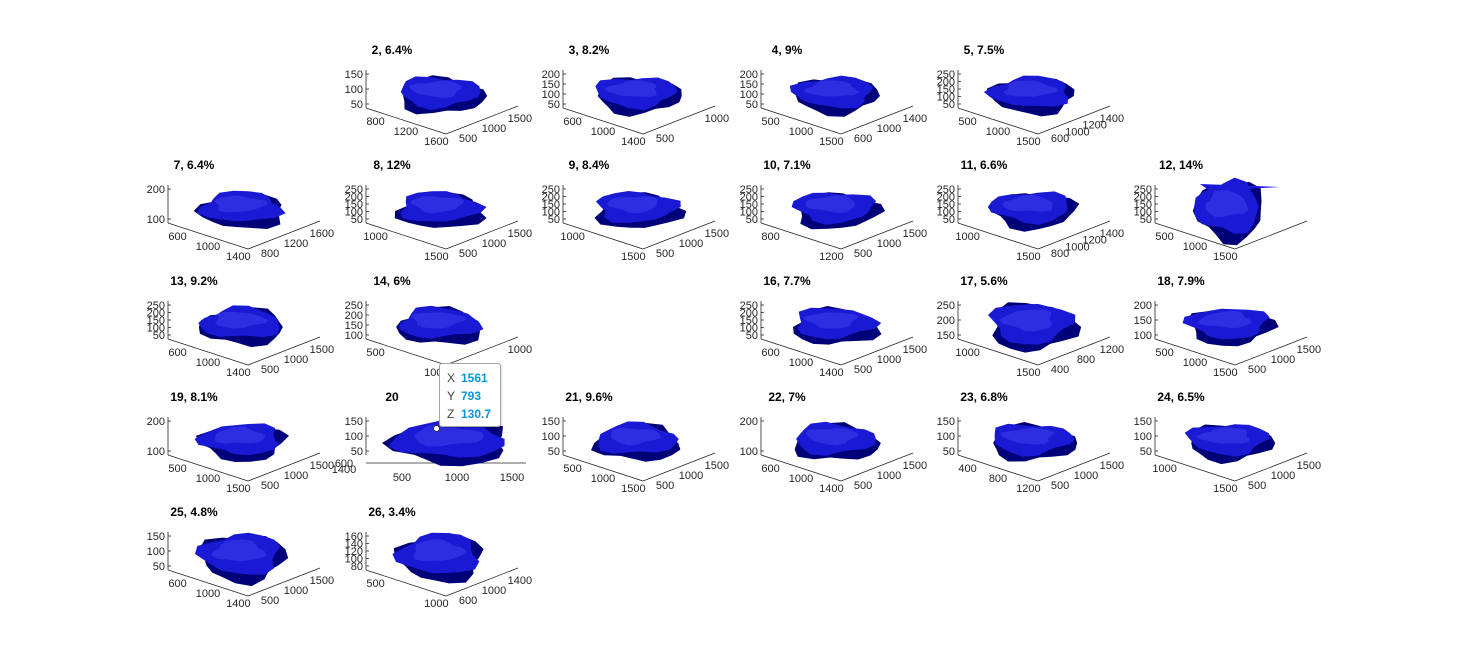 The width and height of the screenshot is (1475, 668). What do you see at coordinates (439, 326) in the screenshot?
I see `subplot-12: 14, 6%25020015010050010006001000` at bounding box center [439, 326].